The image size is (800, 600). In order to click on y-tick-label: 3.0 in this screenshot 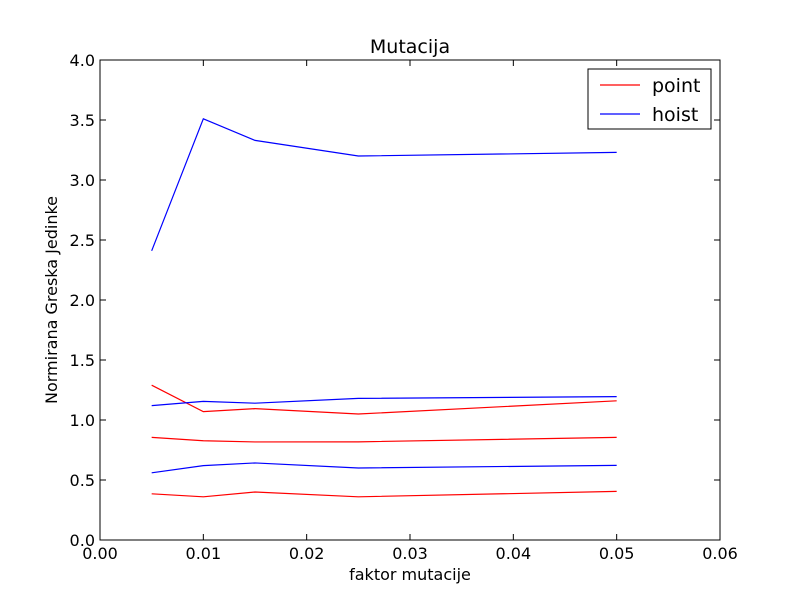, I will do `click(82, 180)`.